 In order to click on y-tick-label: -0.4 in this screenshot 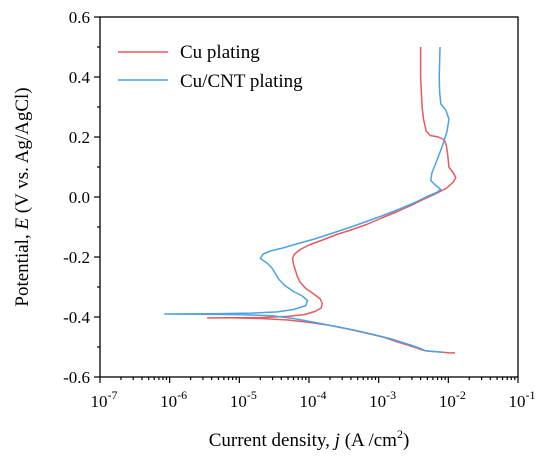, I will do `click(76, 317)`.